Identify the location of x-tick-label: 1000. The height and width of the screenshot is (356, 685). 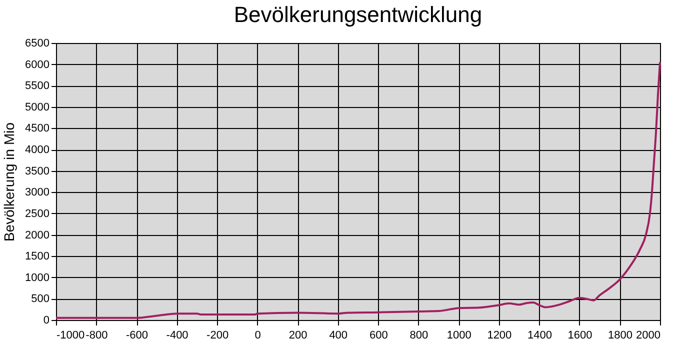
(459, 336).